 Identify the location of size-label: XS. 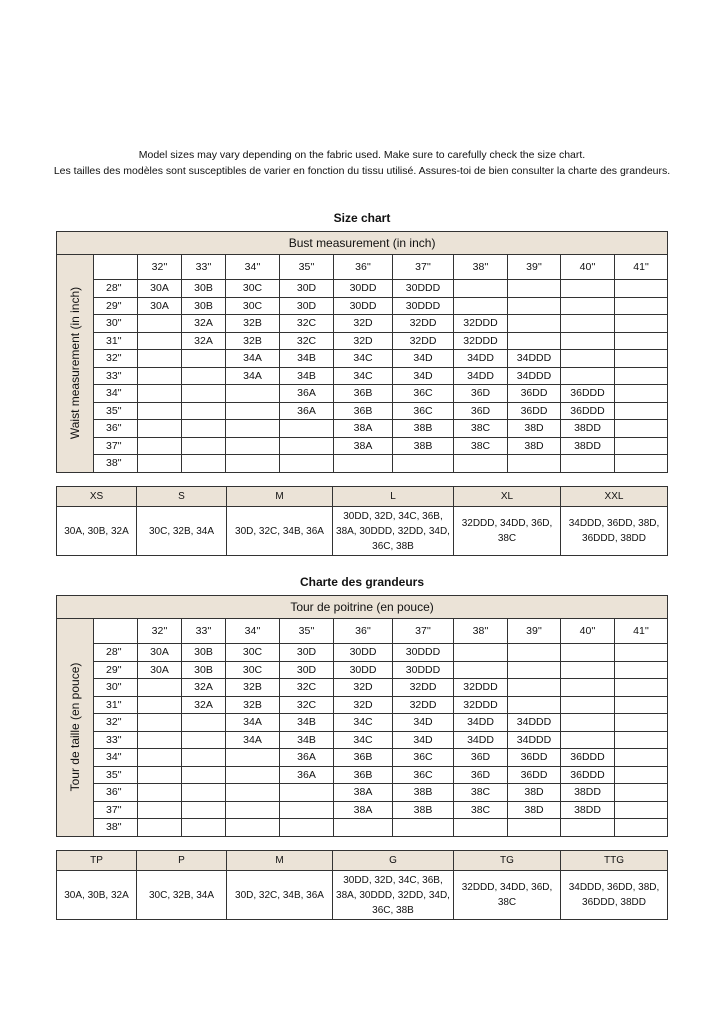
(96, 496).